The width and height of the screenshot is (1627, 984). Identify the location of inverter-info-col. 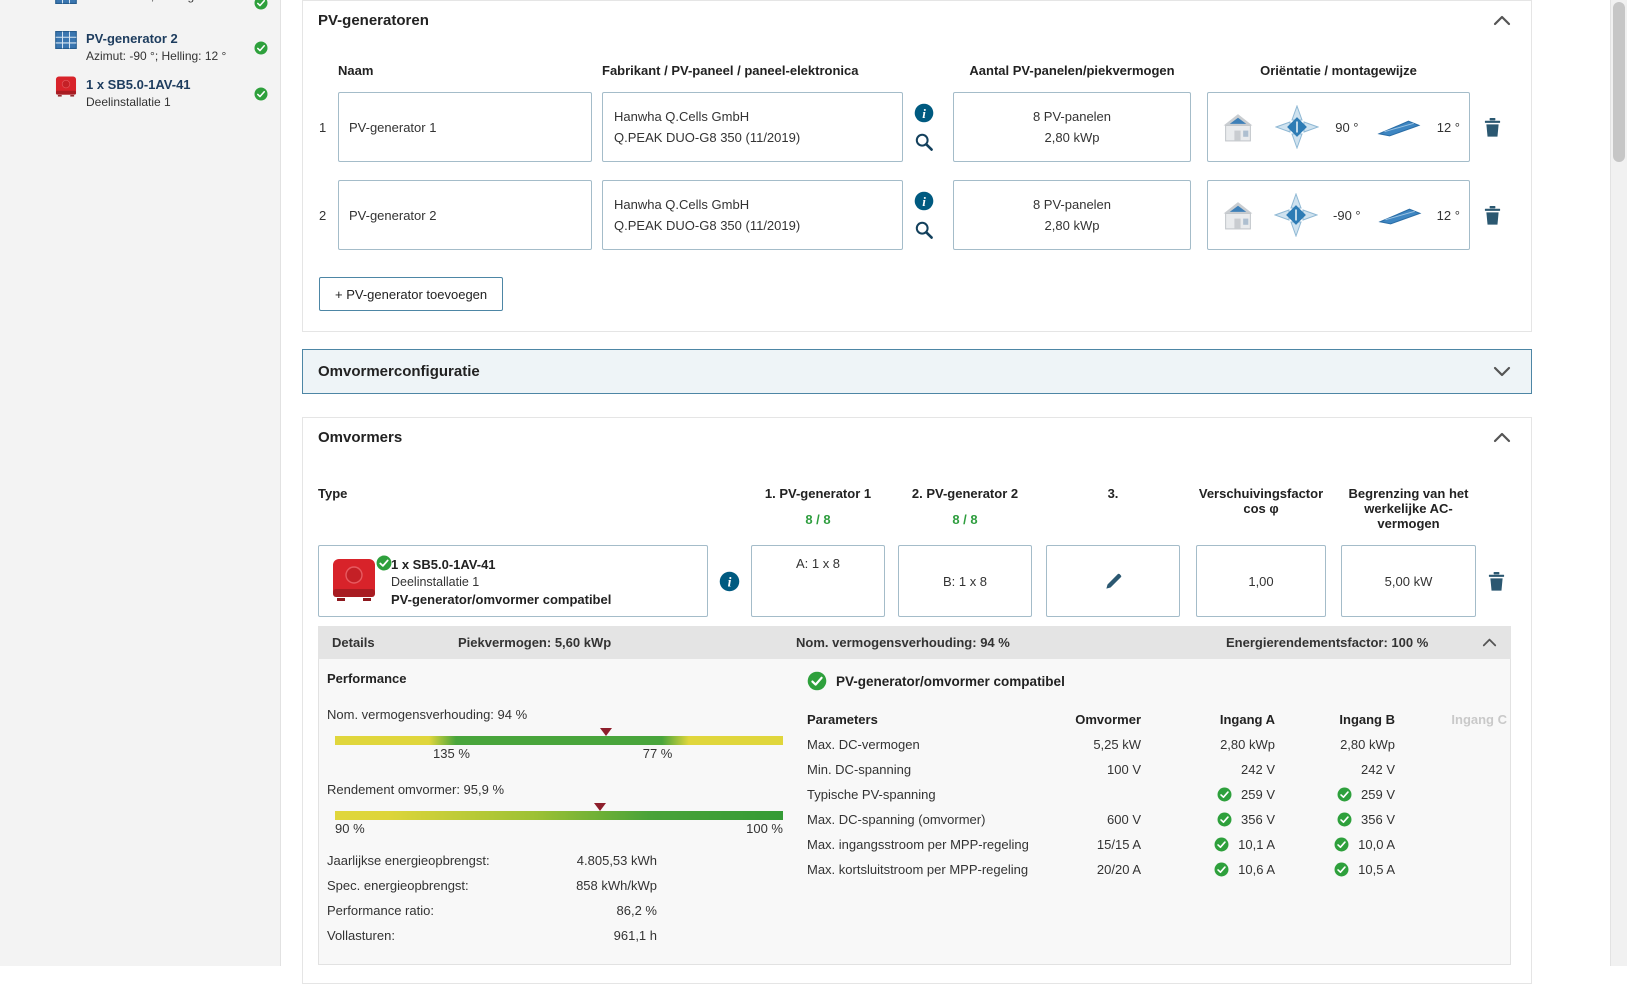
(729, 581).